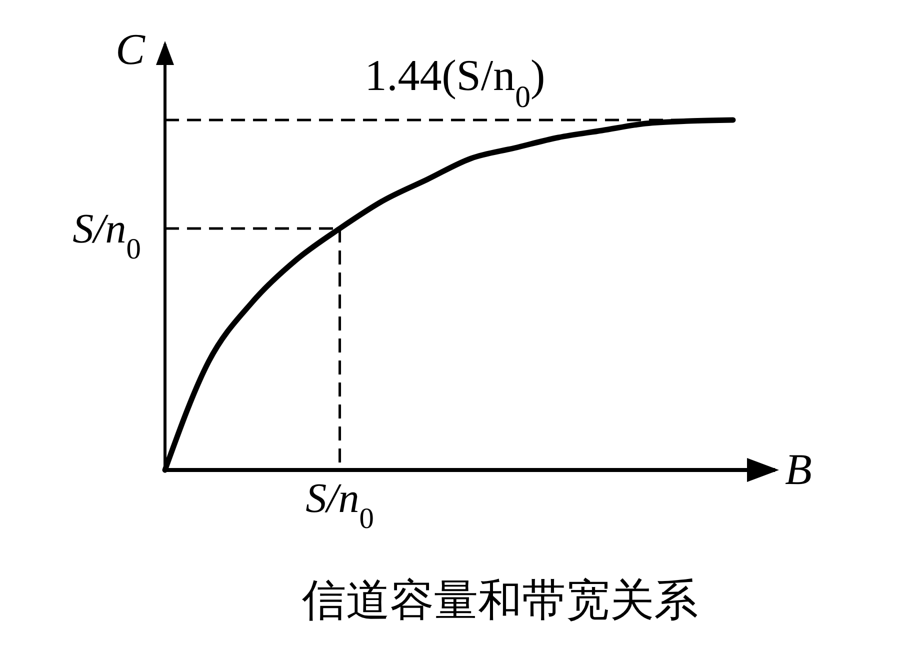  I want to click on ref-line-label: 1.44(S/n$_{0}$), so click(455, 82).